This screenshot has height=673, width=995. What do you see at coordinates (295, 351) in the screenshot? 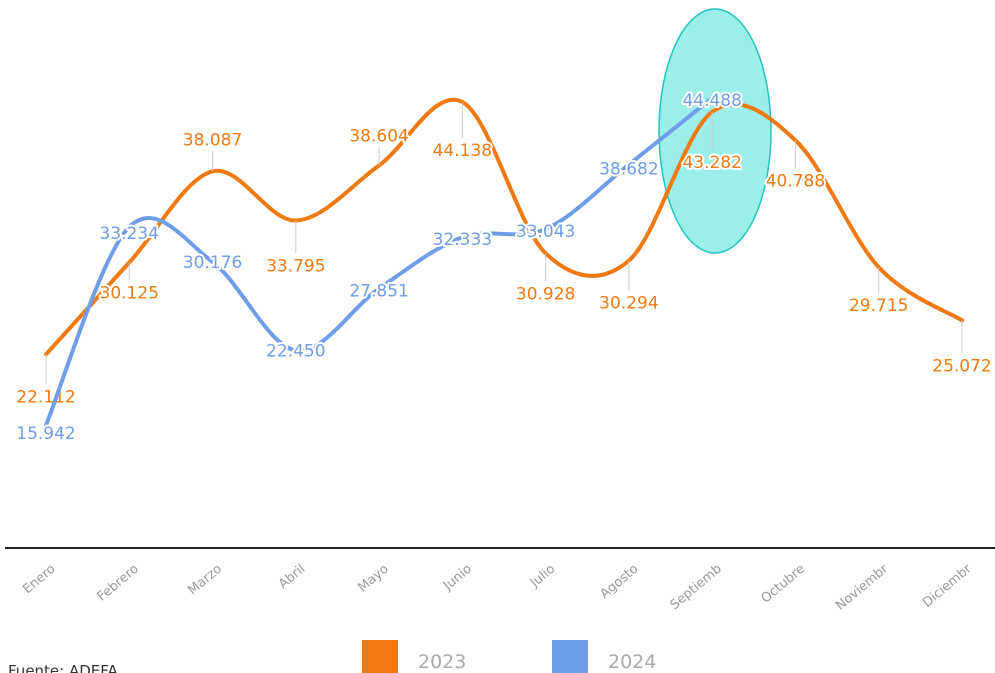
I see `data-label: 22.450` at bounding box center [295, 351].